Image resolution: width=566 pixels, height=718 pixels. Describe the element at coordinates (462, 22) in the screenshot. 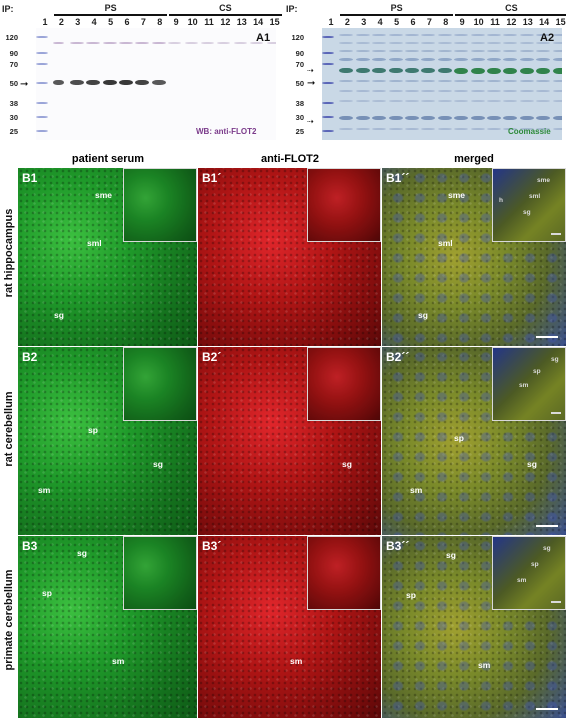

I see `a2-lane-9: 9` at that location.